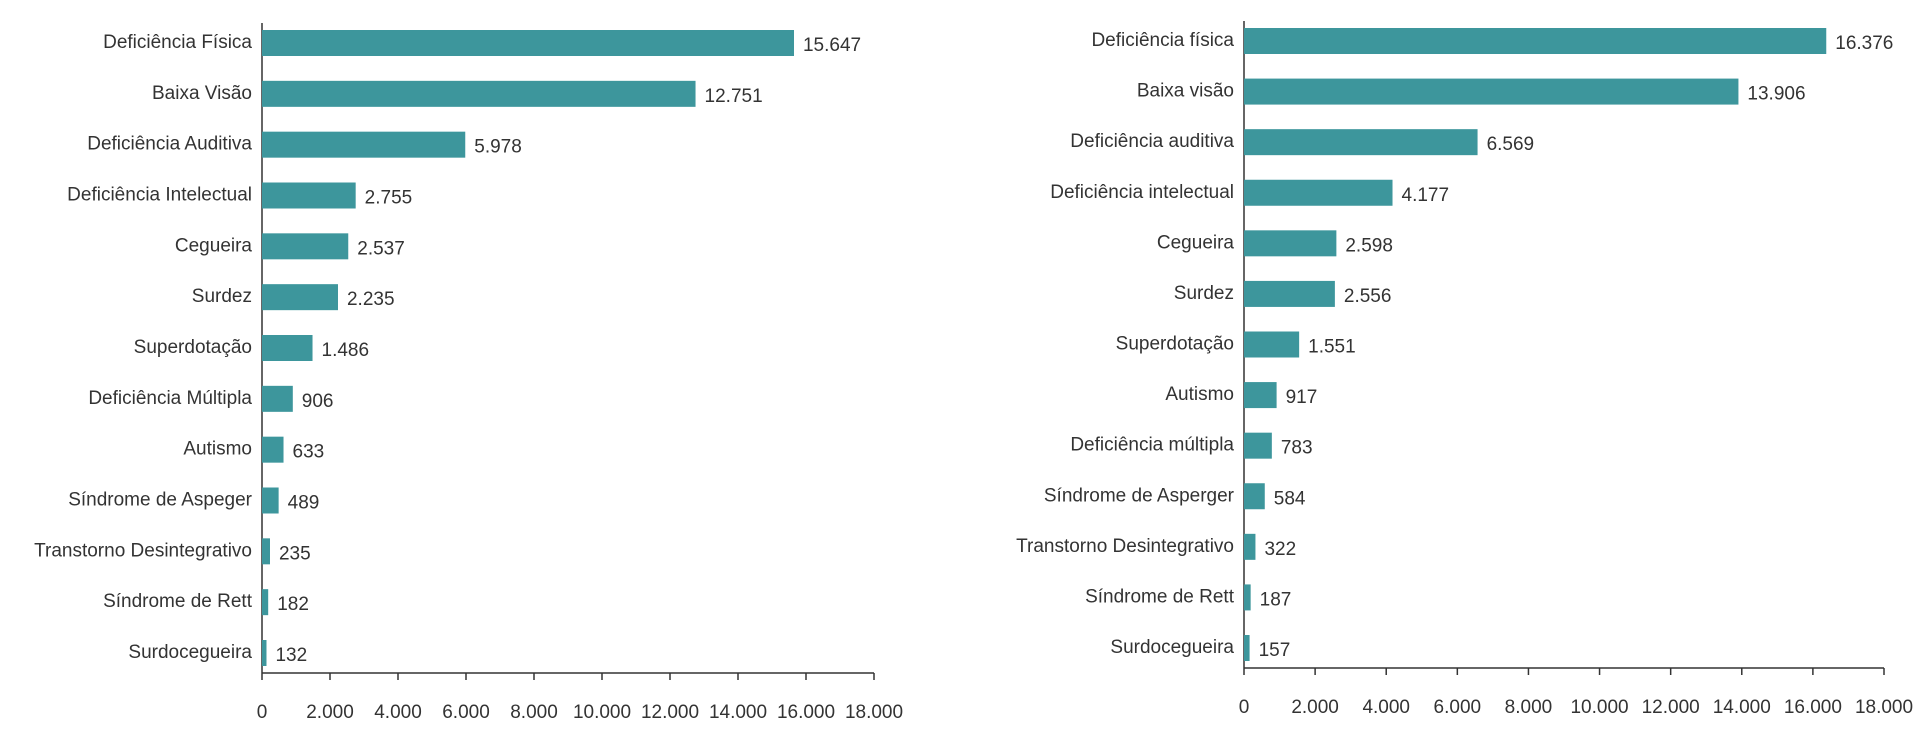 The height and width of the screenshot is (733, 1926). I want to click on value-label: 4.177, so click(1426, 195).